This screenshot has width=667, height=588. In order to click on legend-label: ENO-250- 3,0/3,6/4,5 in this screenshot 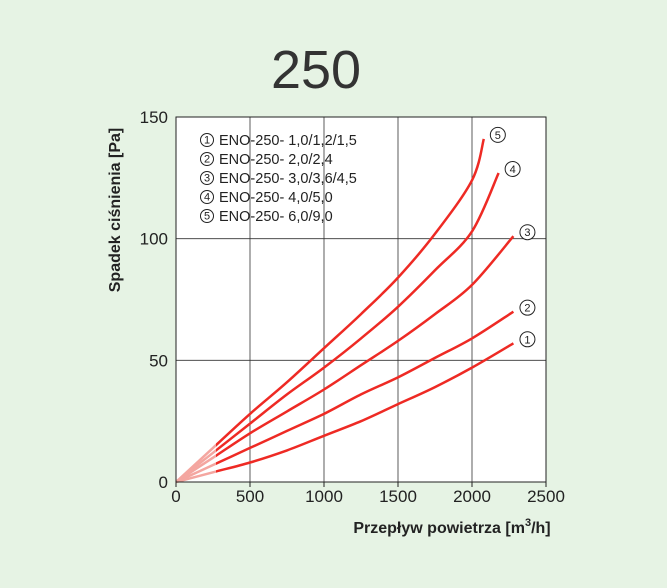, I will do `click(288, 179)`.